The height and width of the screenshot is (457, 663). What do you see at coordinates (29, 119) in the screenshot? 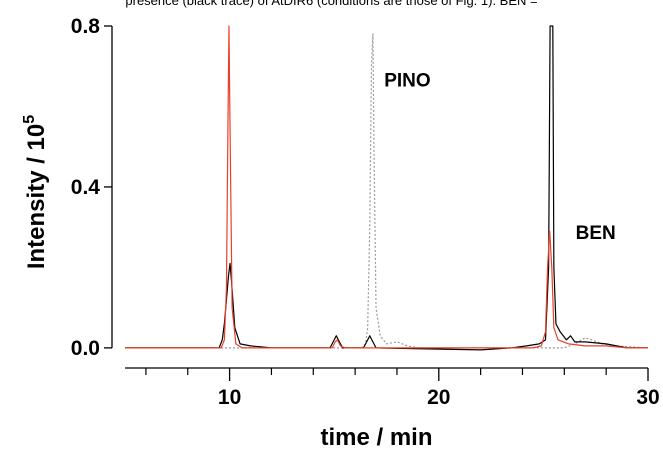
I see `y-axis-title-superscript: 5` at bounding box center [29, 119].